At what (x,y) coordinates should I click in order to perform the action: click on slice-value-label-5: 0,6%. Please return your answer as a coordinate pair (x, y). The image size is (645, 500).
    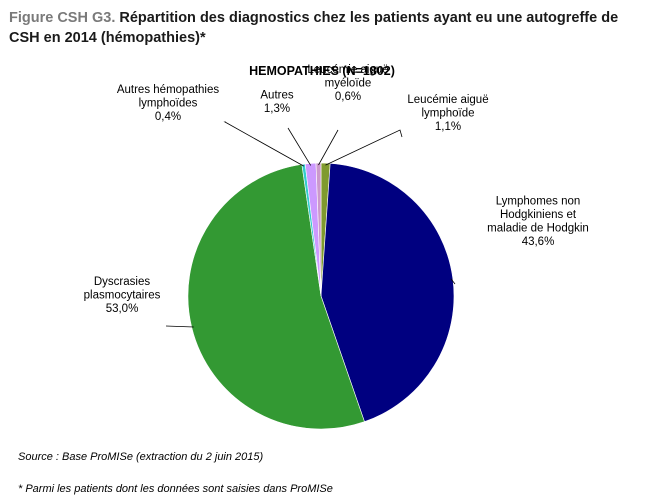
    Looking at the image, I should click on (348, 97).